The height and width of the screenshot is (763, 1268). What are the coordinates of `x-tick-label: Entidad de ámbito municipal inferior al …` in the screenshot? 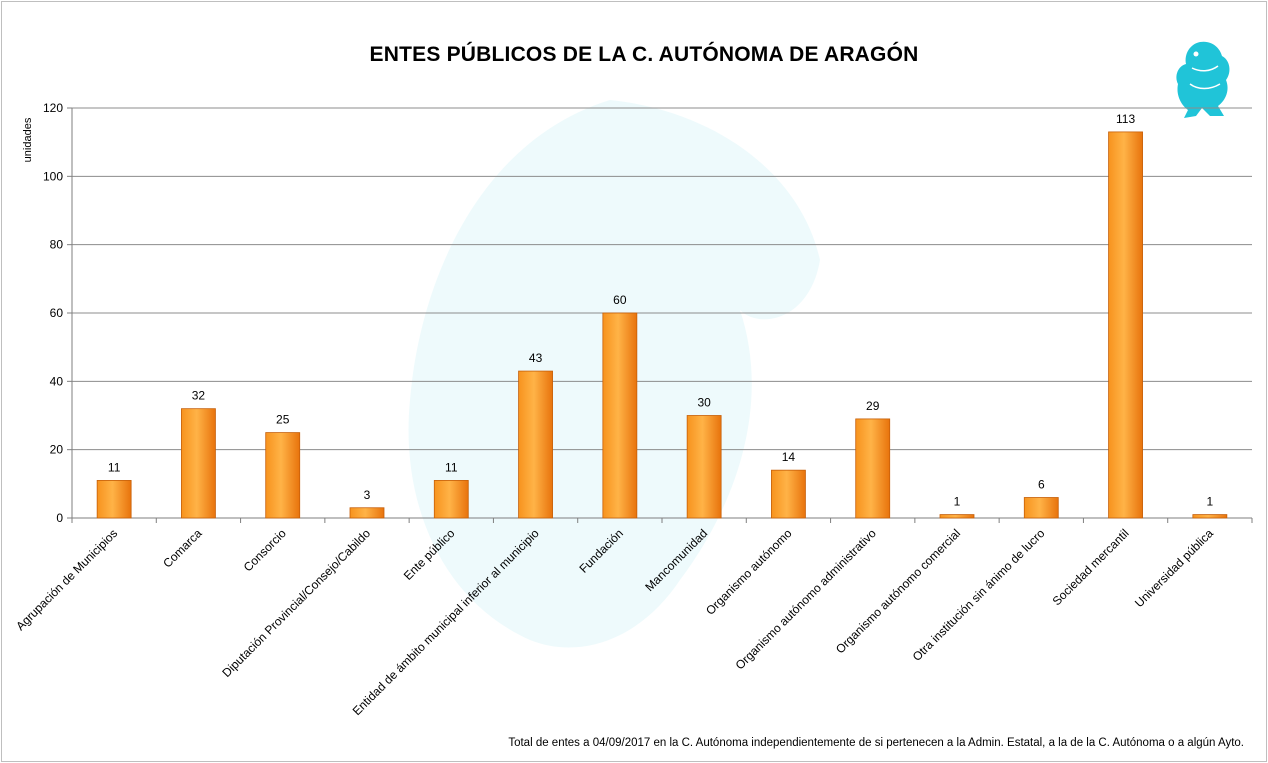 It's located at (446, 622).